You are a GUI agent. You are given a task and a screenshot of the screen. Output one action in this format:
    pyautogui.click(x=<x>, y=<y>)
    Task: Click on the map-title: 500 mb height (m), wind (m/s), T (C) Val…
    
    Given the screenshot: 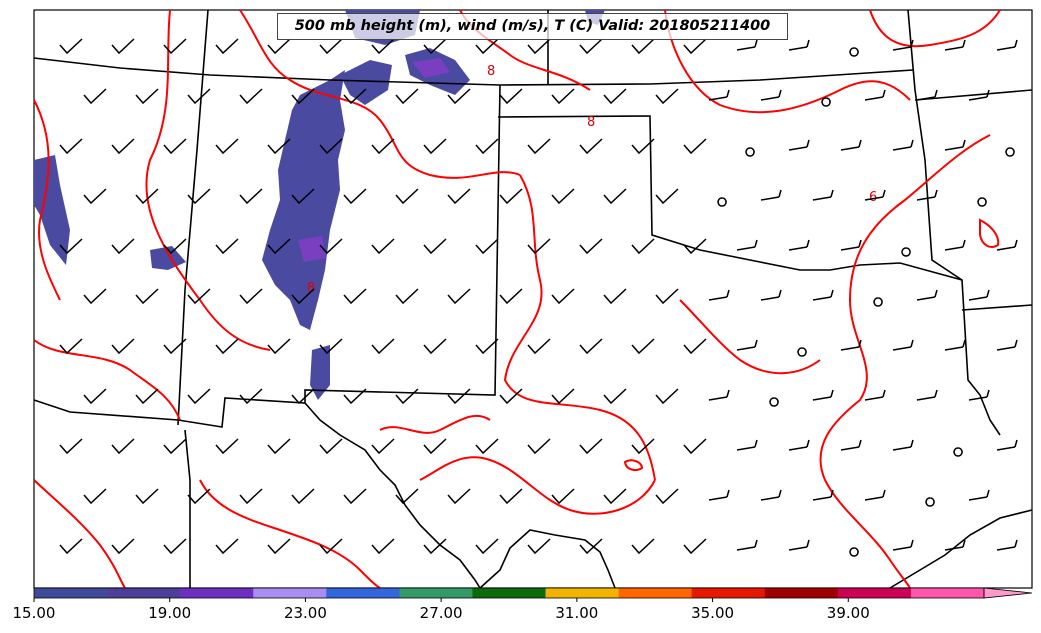 What is the action you would take?
    pyautogui.click(x=532, y=26)
    